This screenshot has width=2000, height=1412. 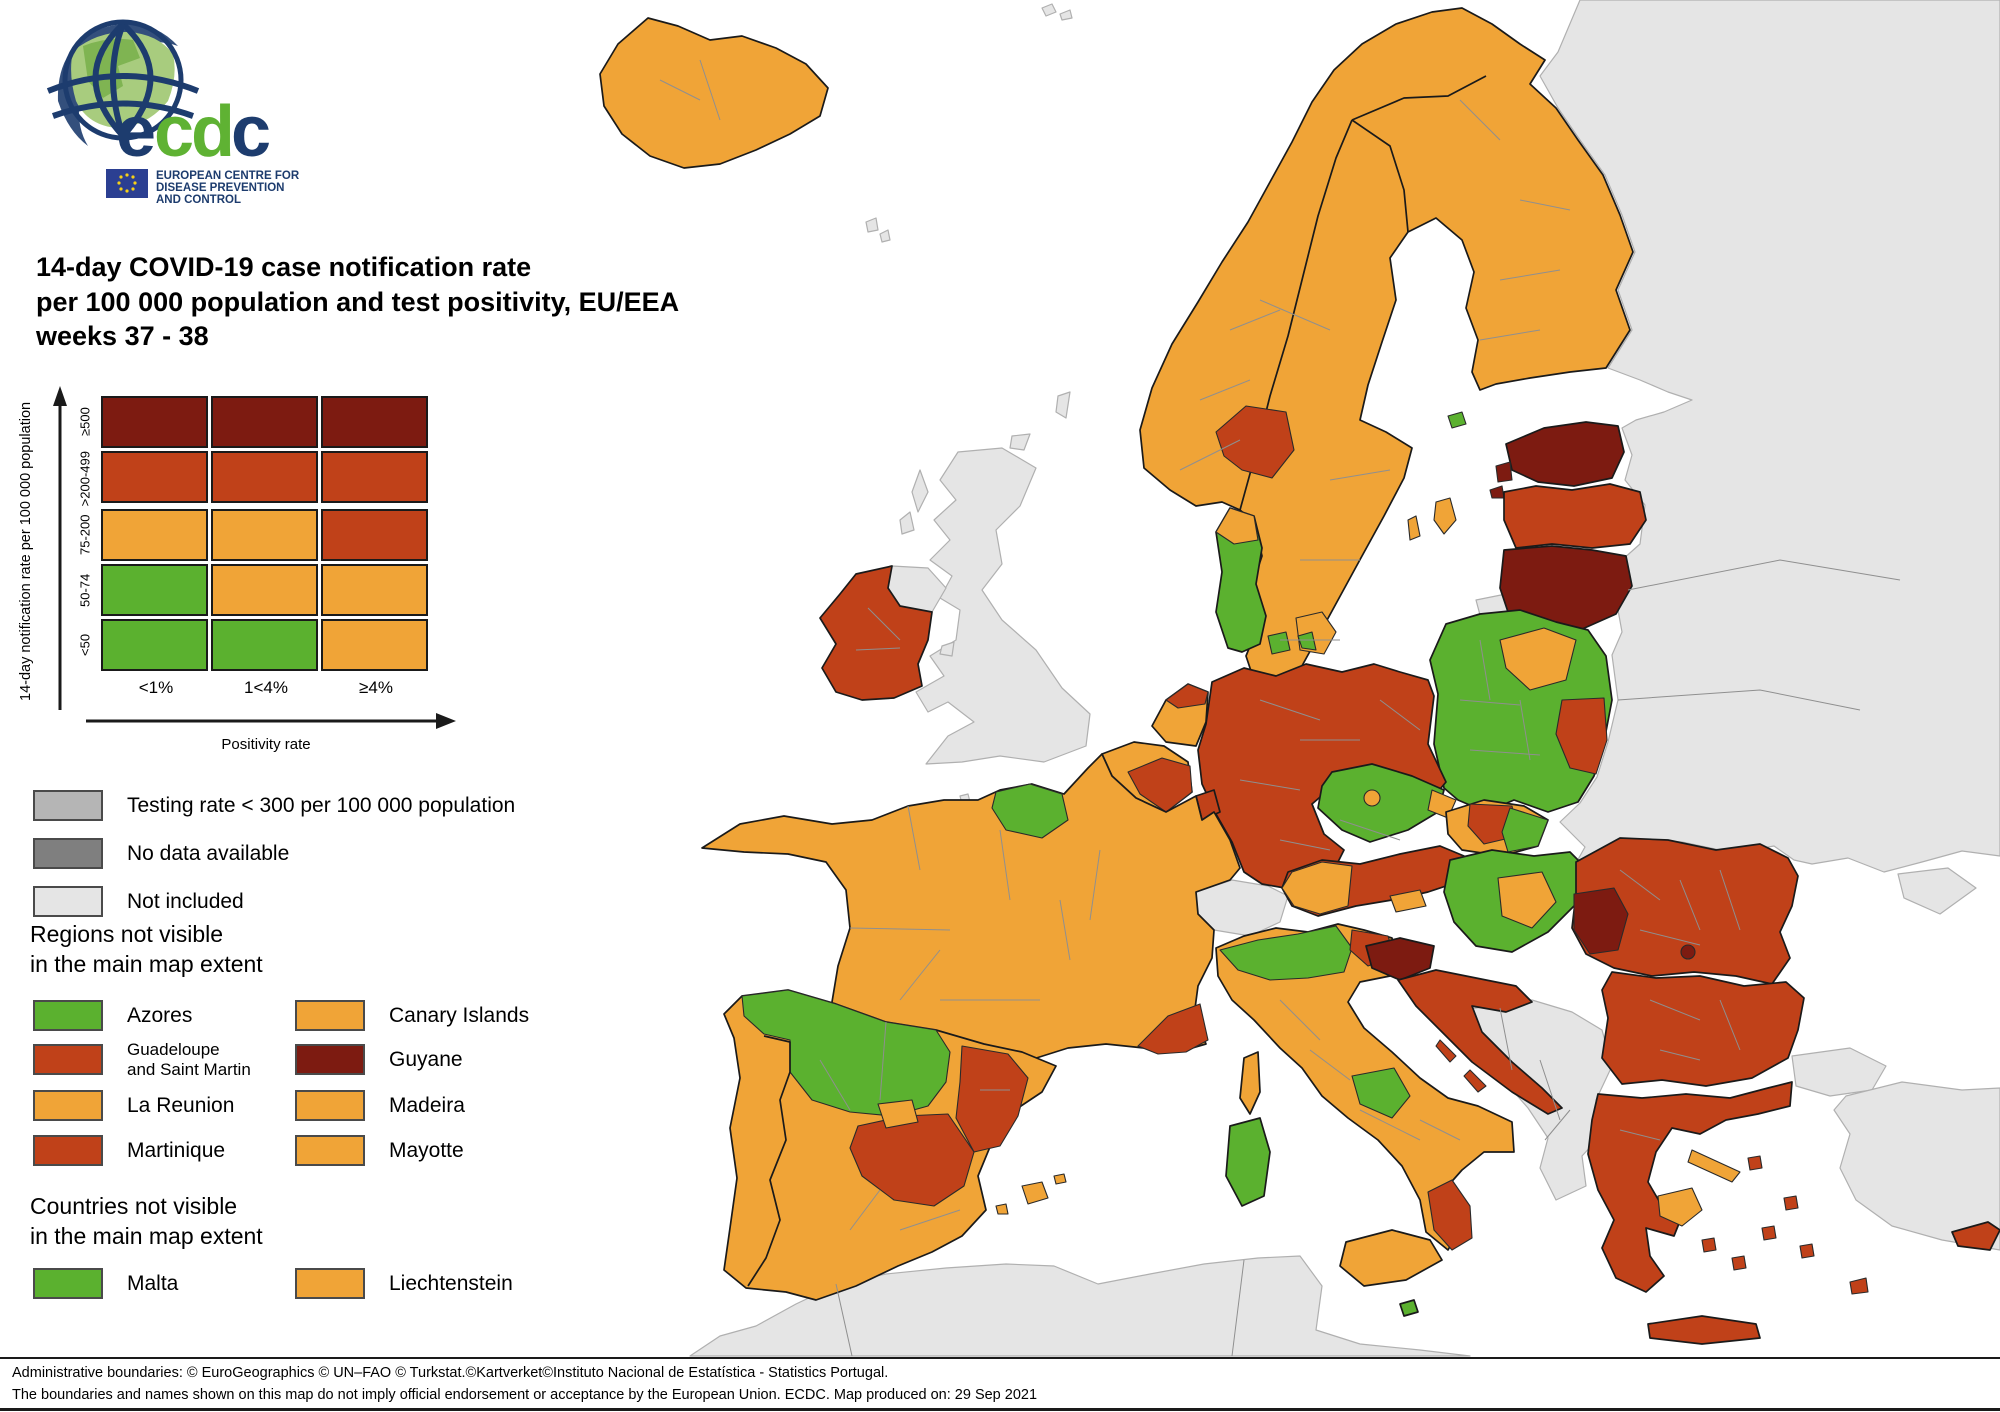 What do you see at coordinates (85, 422) in the screenshot?
I see `matrix-row-label: ≥500` at bounding box center [85, 422].